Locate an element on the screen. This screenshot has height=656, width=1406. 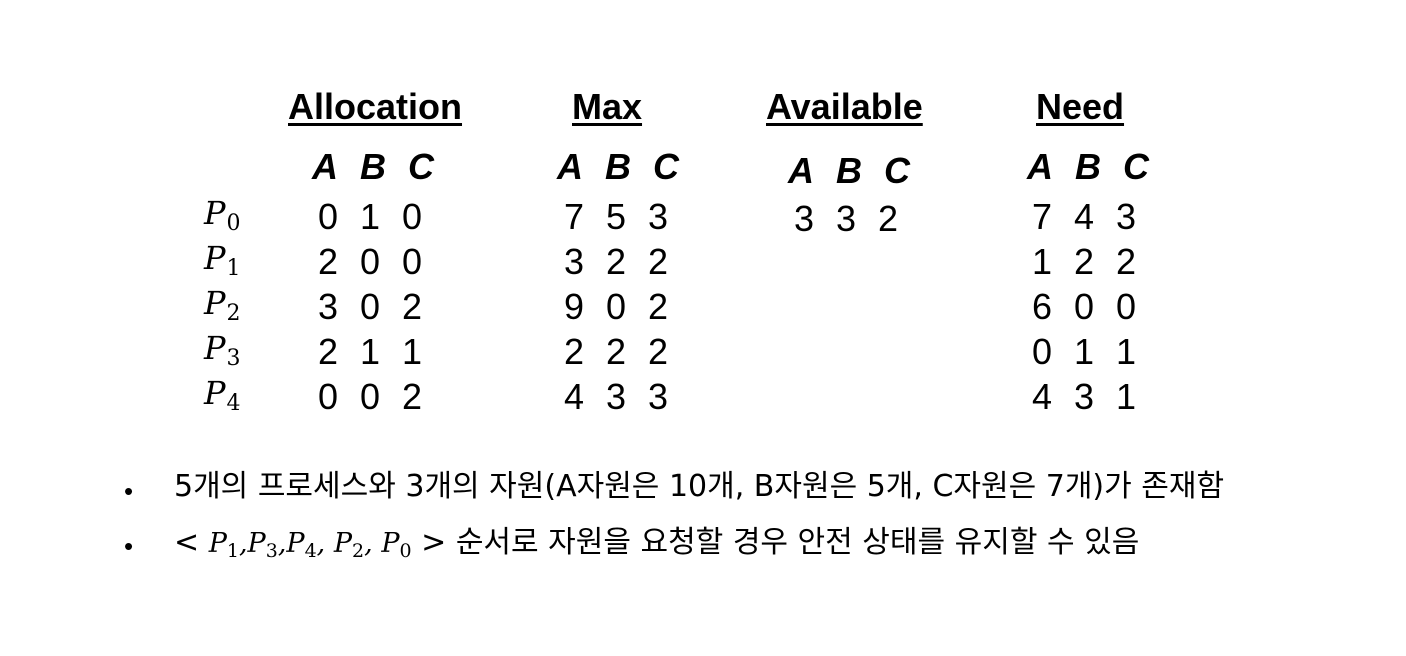
process-label-p0: P0 is located at coordinates (222, 215).